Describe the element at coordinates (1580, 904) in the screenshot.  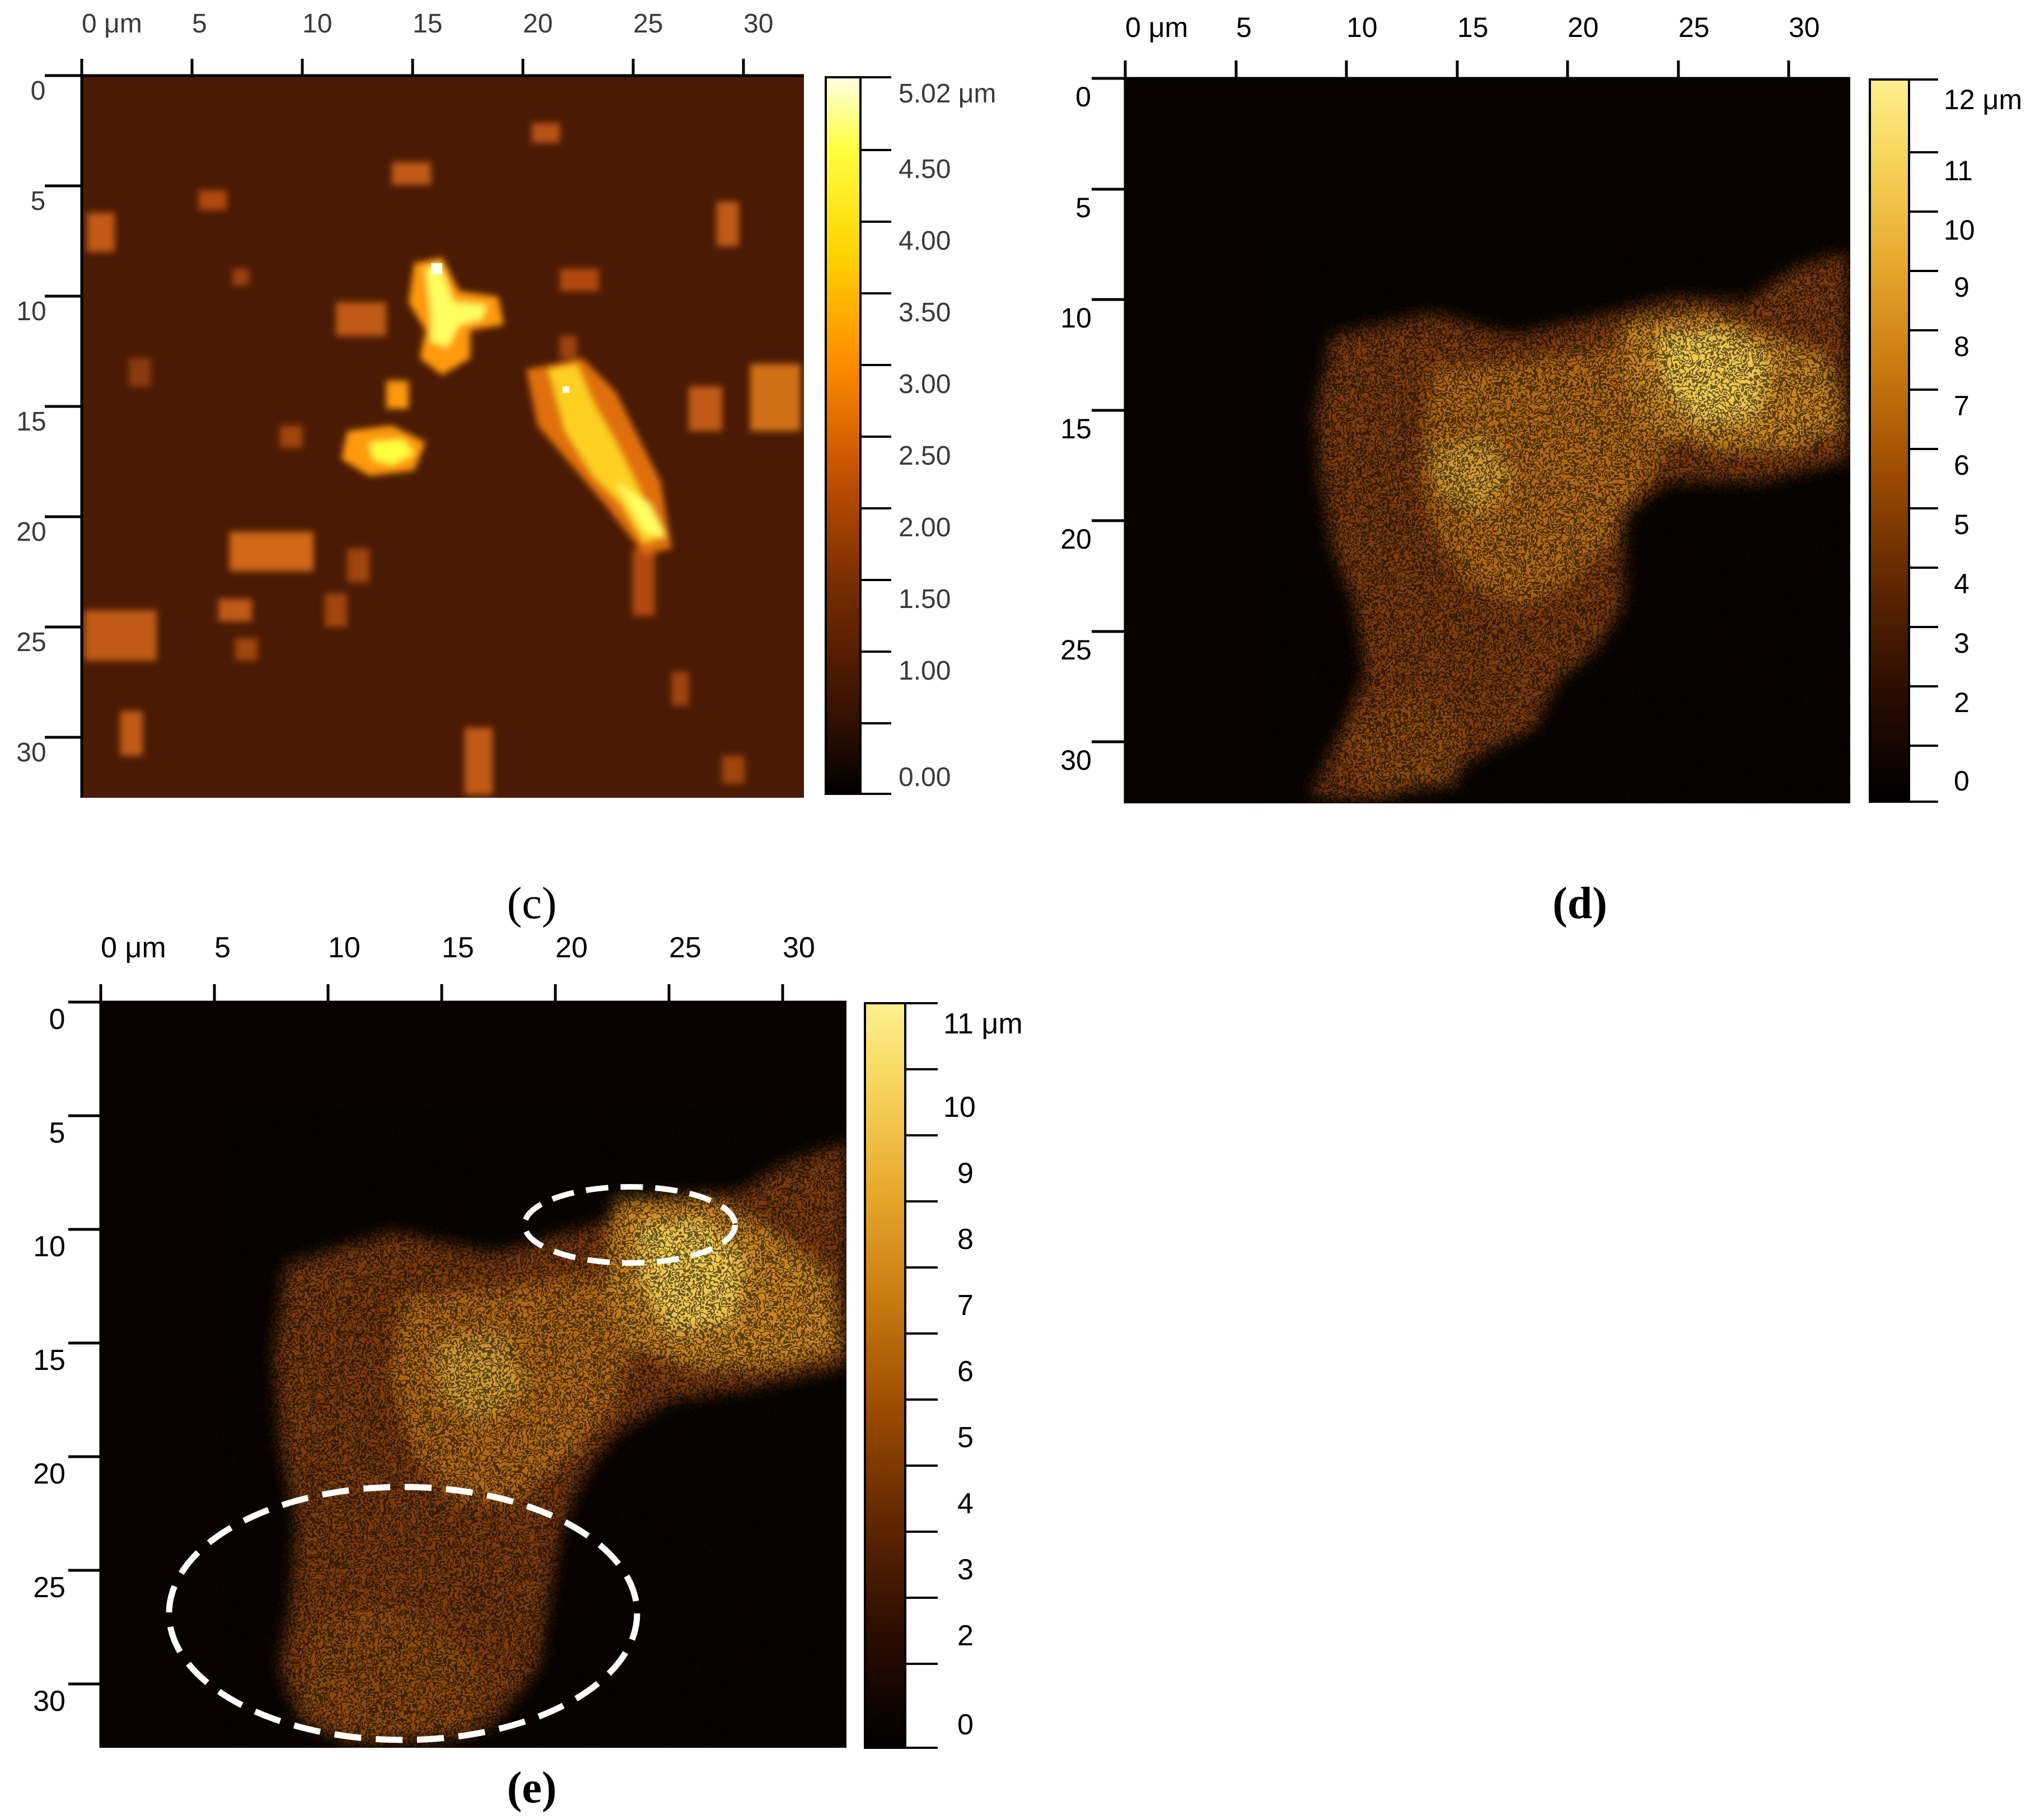
I see `panel-caption-d: (d)` at that location.